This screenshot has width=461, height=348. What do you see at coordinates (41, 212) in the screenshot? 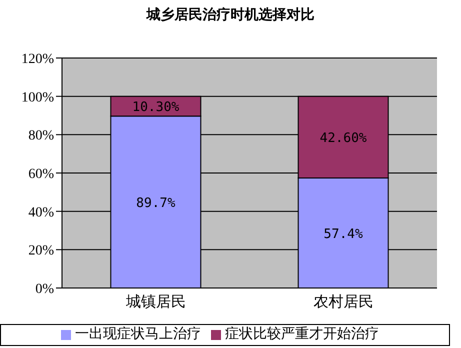
I see `y-tick-label: 40%` at bounding box center [41, 212].